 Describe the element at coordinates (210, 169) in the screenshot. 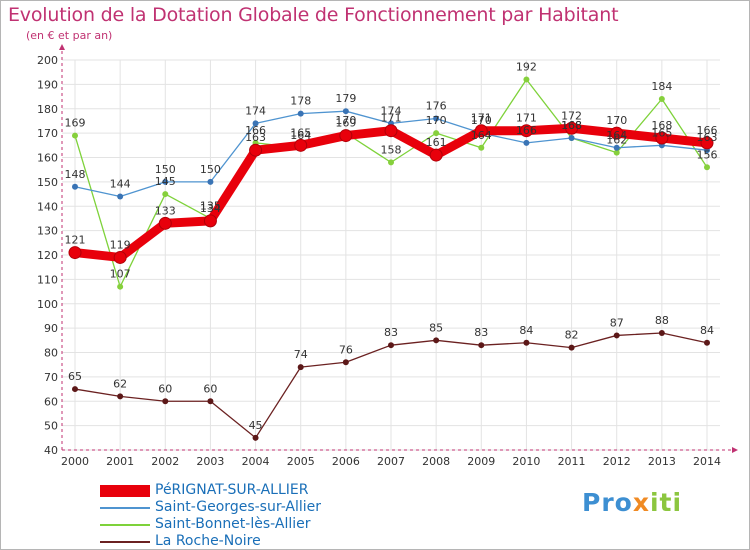

I see `data-label: 150` at that location.